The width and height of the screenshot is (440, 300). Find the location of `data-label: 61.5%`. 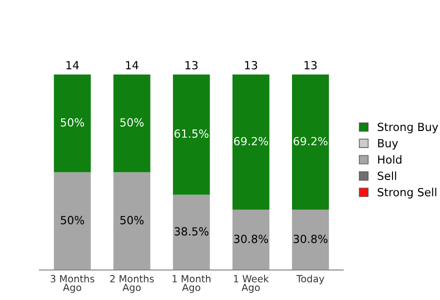

data-label: 61.5% is located at coordinates (191, 133).